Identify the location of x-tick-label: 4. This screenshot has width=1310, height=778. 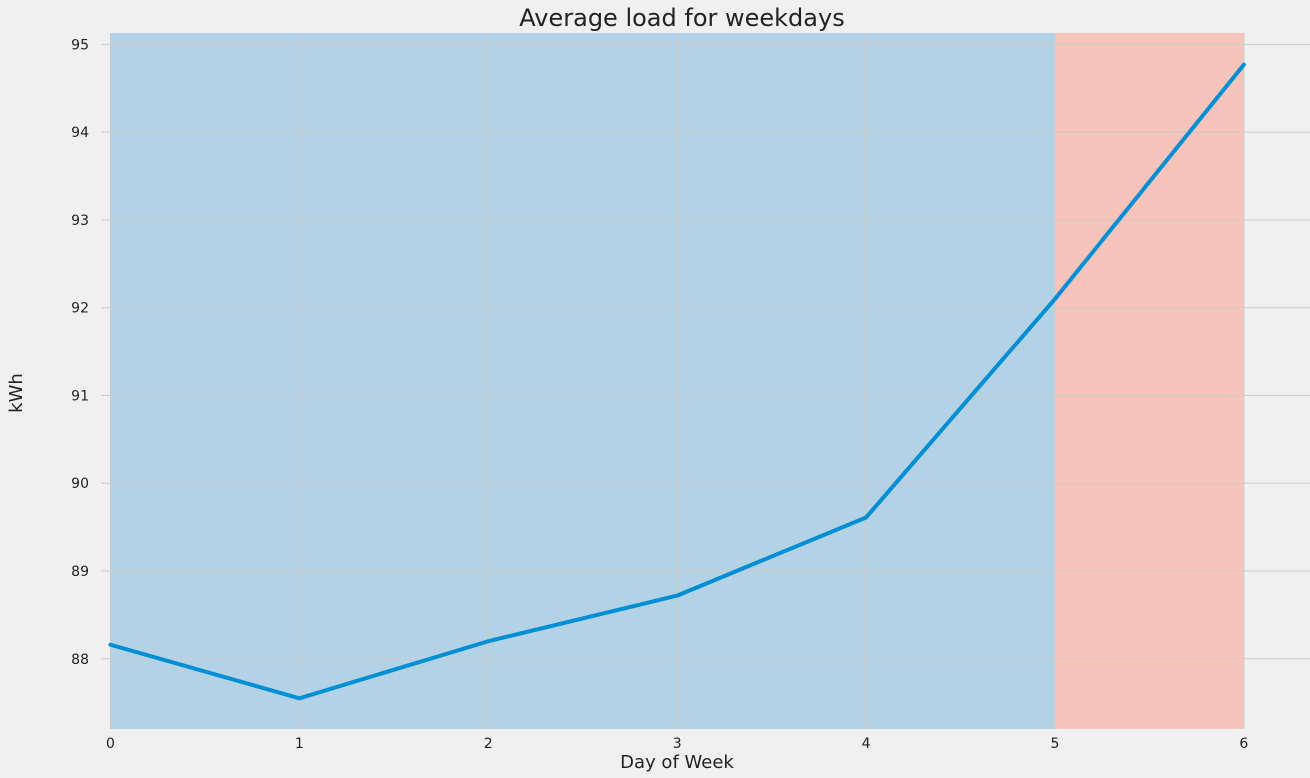
(866, 744).